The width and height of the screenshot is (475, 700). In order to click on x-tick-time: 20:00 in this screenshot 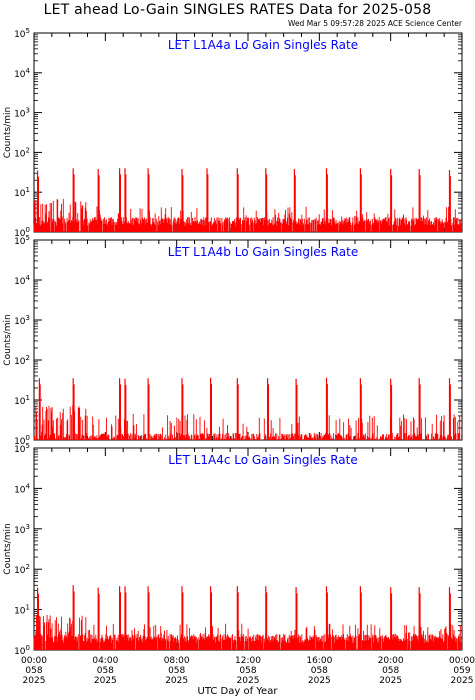, I will do `click(391, 661)`.